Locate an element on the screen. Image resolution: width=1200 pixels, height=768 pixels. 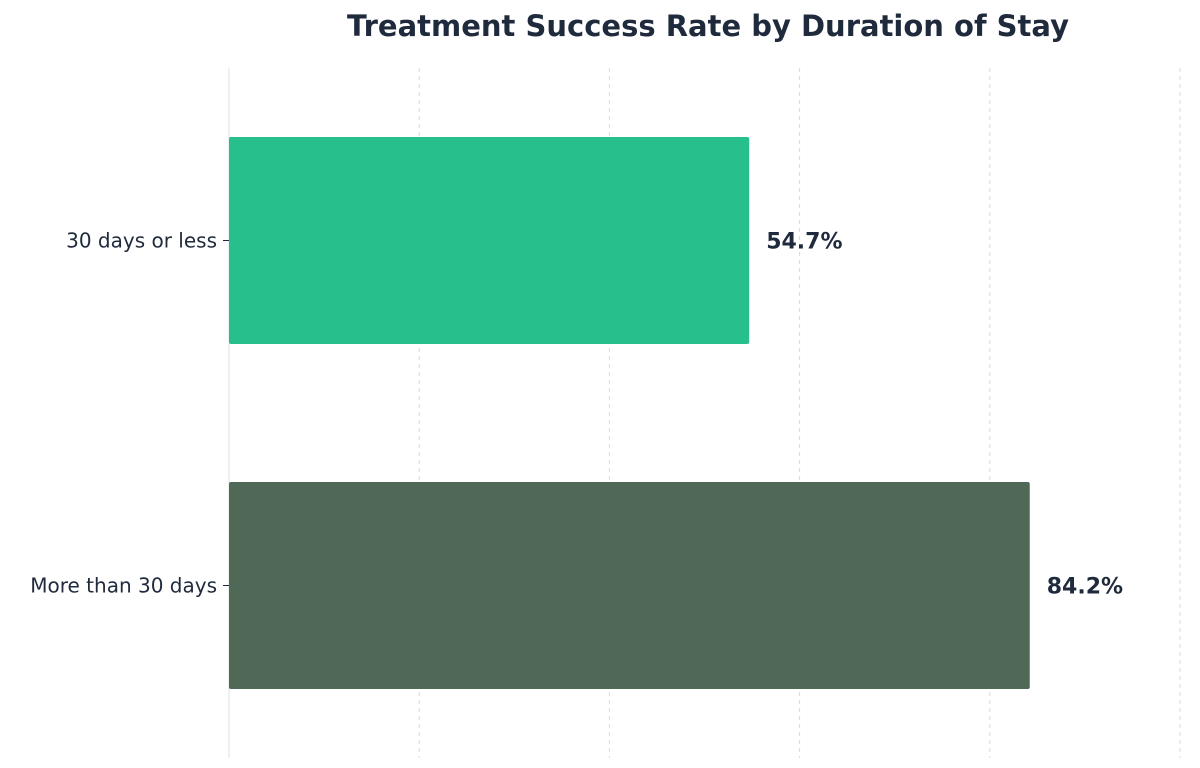
y-tick-label: More than 30 days is located at coordinates (123, 586).